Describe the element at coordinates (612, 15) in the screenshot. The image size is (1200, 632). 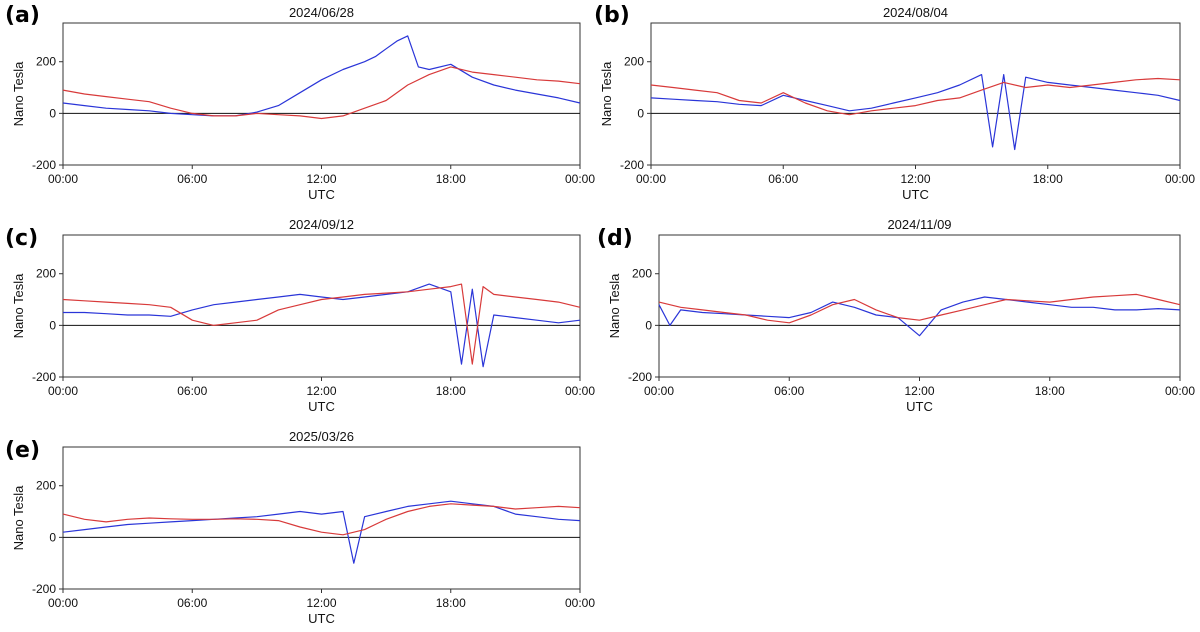
I see `panel-letter: (b)` at that location.